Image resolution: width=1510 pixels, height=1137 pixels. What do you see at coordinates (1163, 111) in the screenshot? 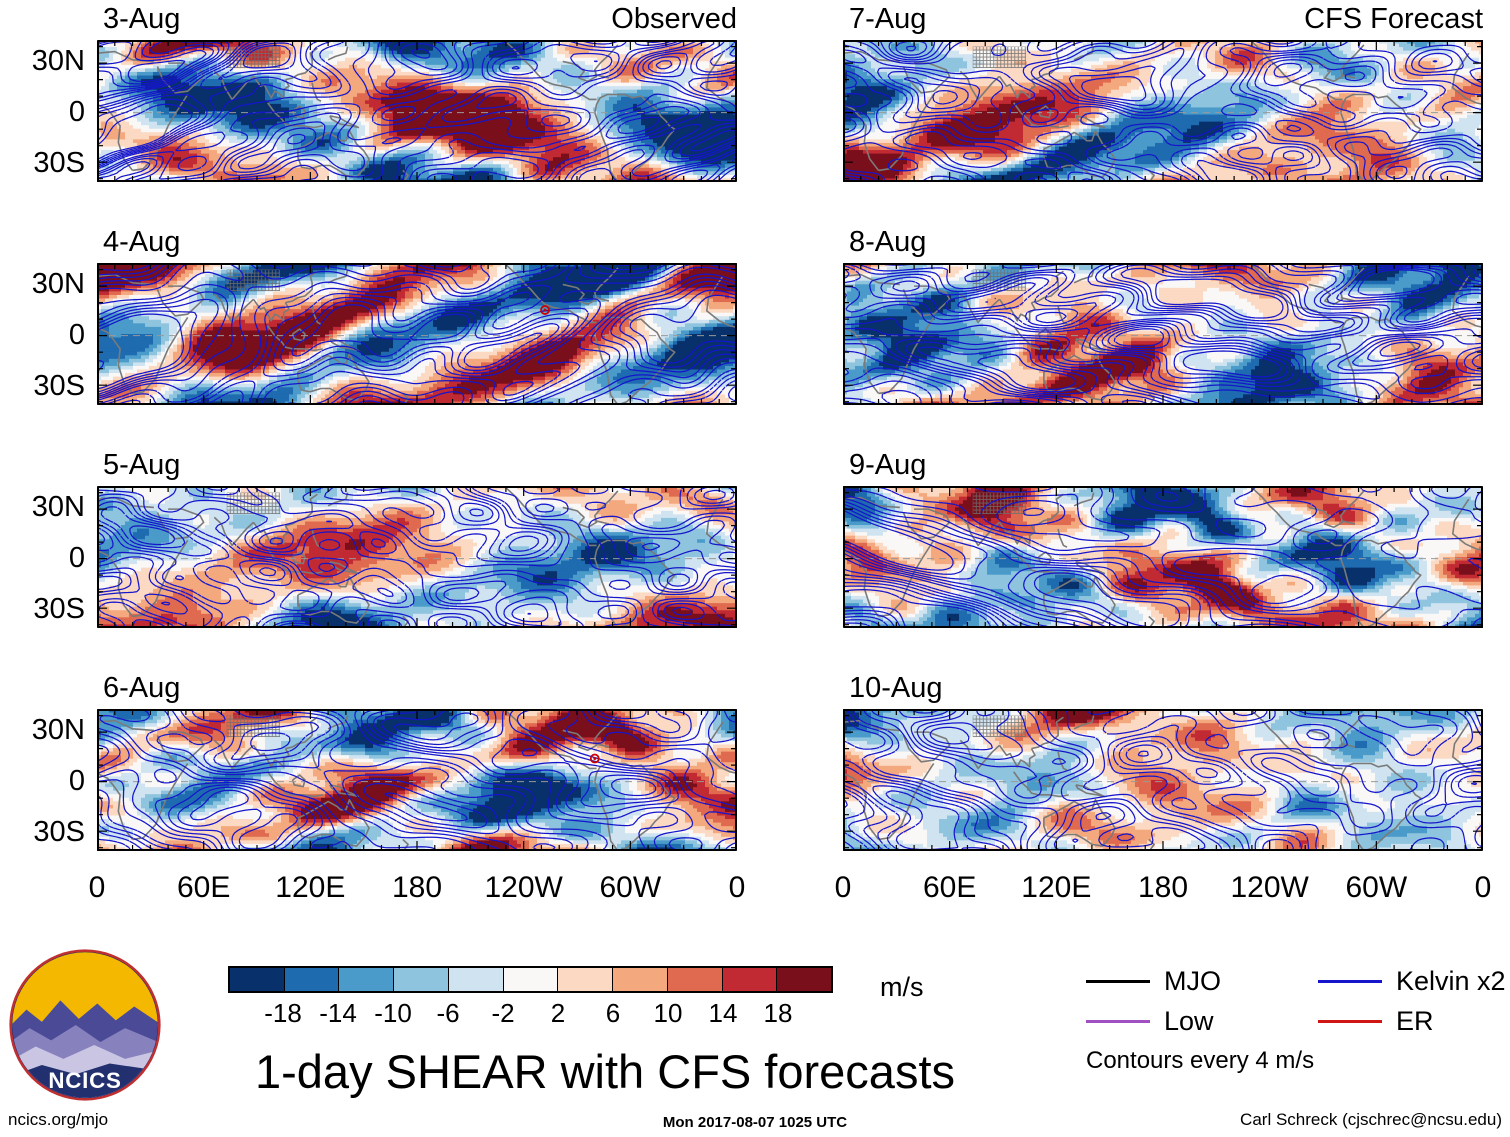
I see `map-panel-7-aug` at bounding box center [1163, 111].